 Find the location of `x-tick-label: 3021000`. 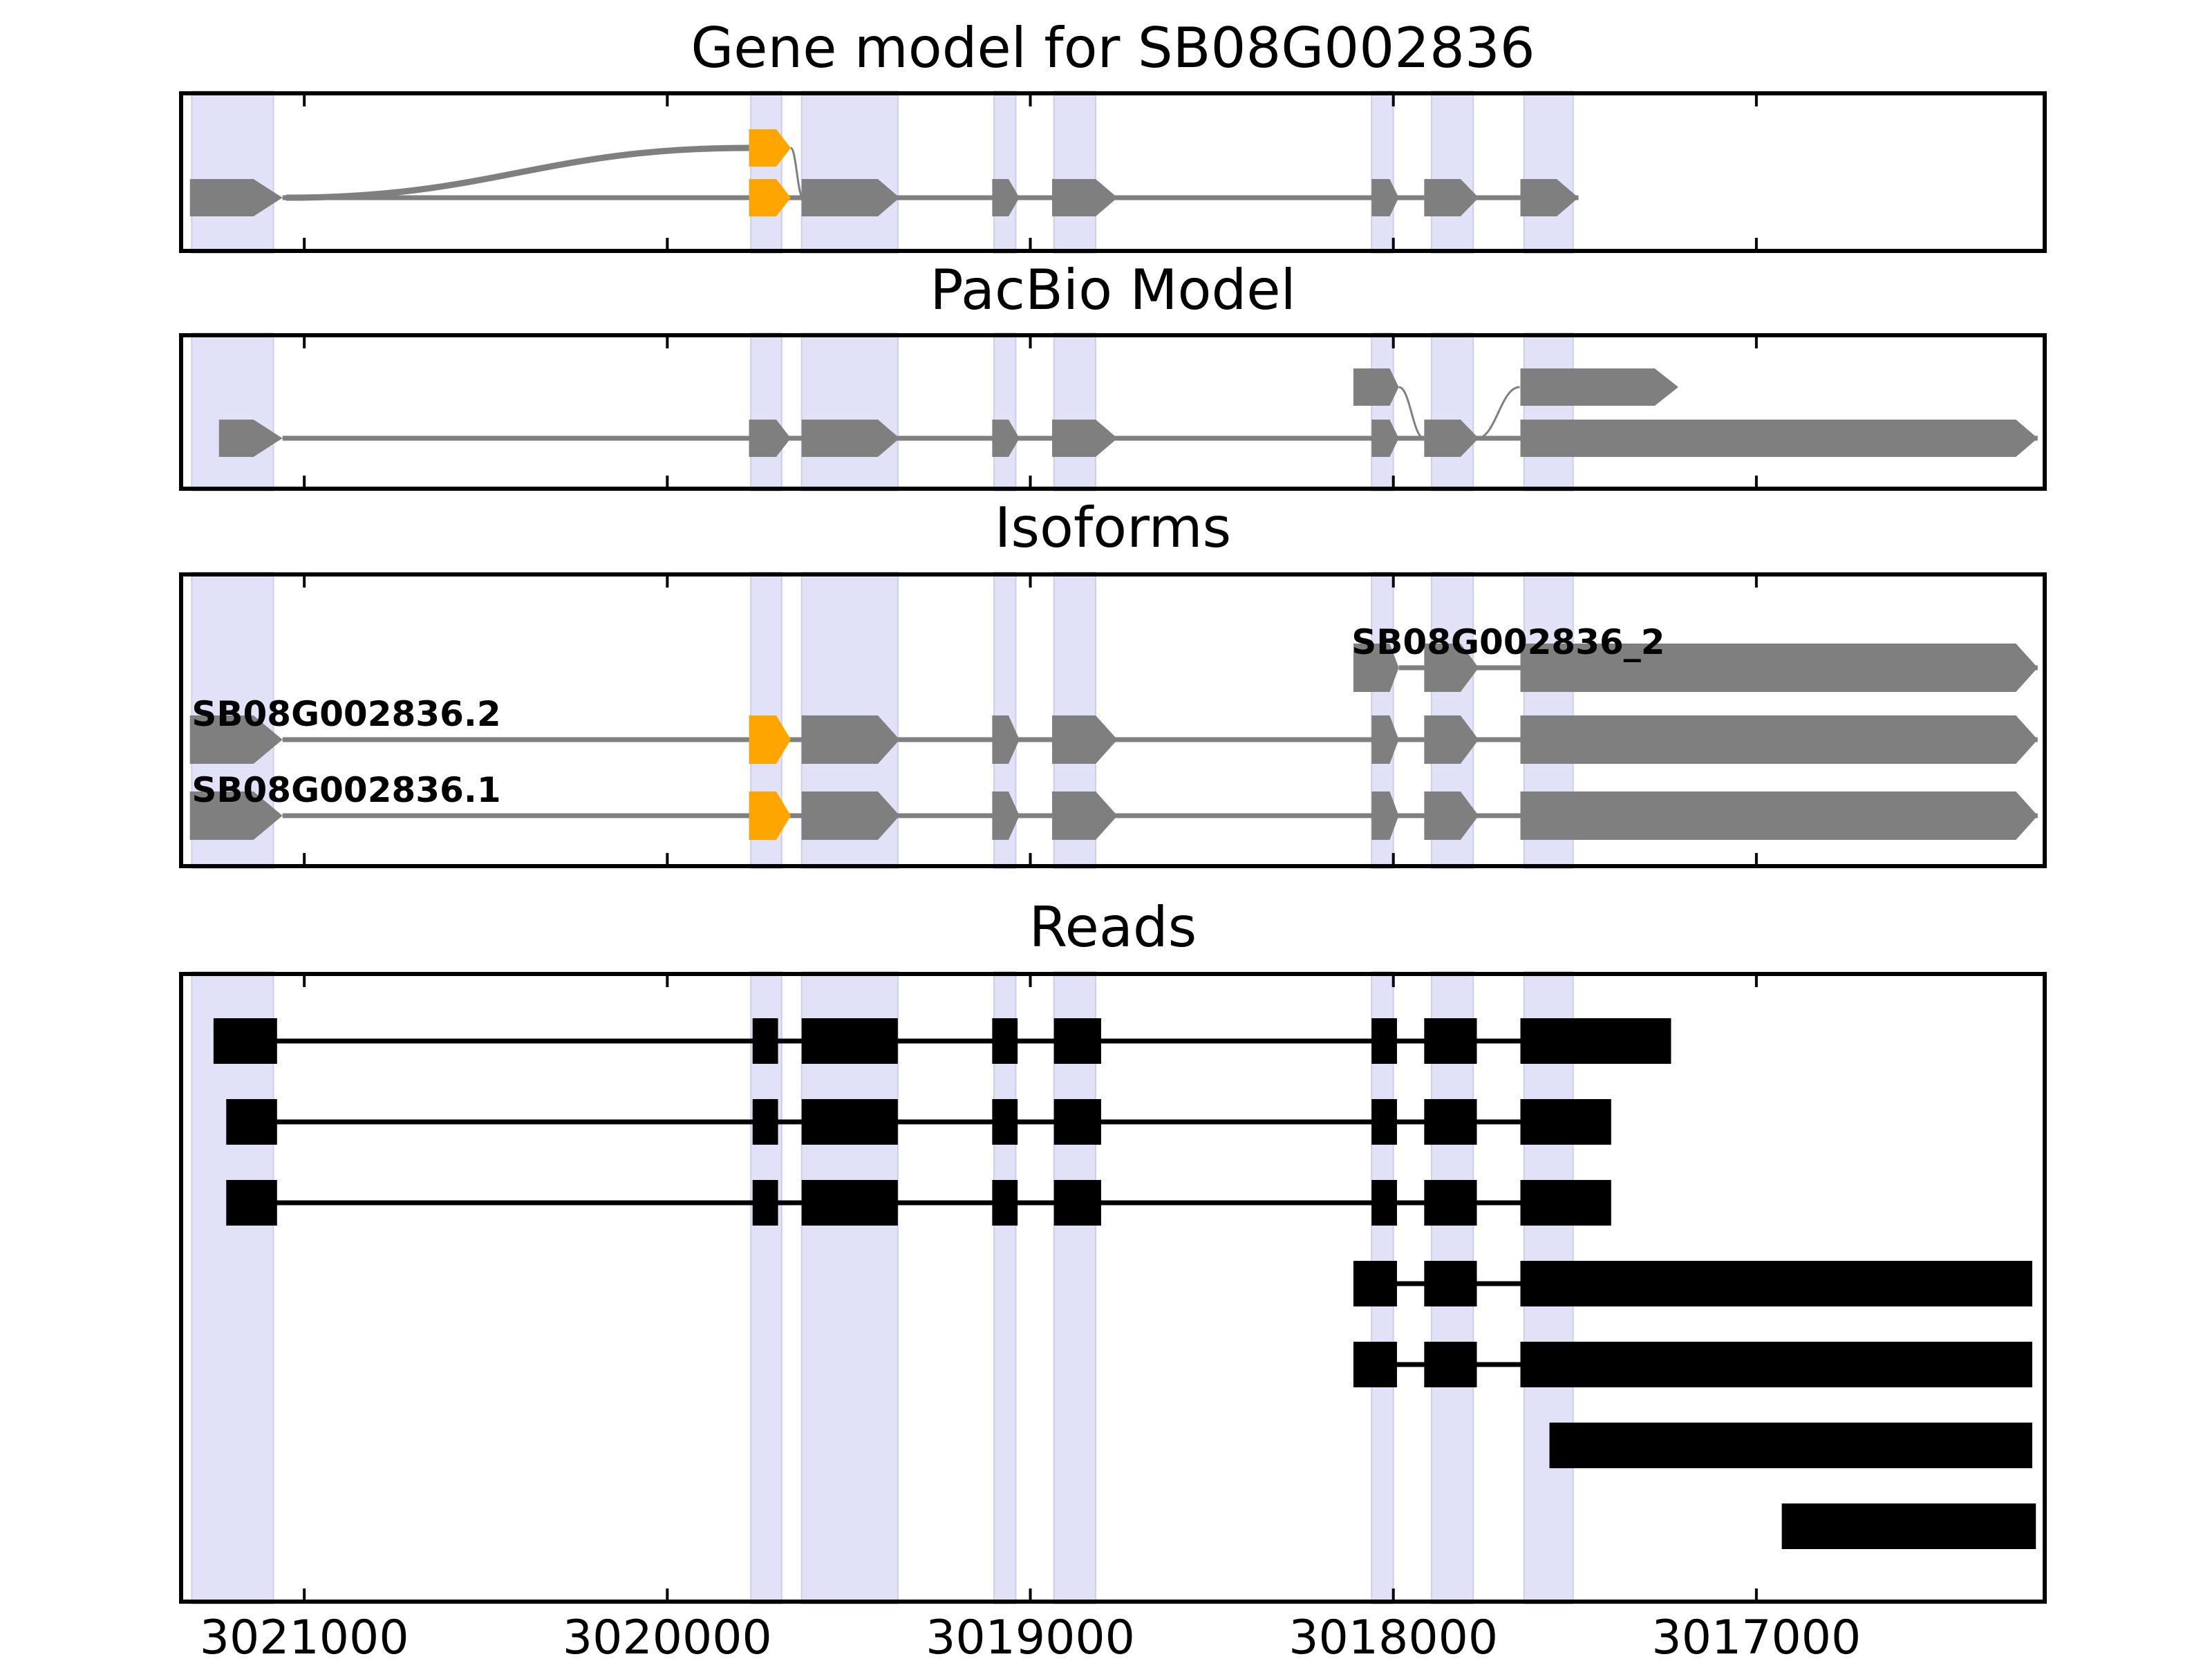

x-tick-label: 3021000 is located at coordinates (304, 1635).